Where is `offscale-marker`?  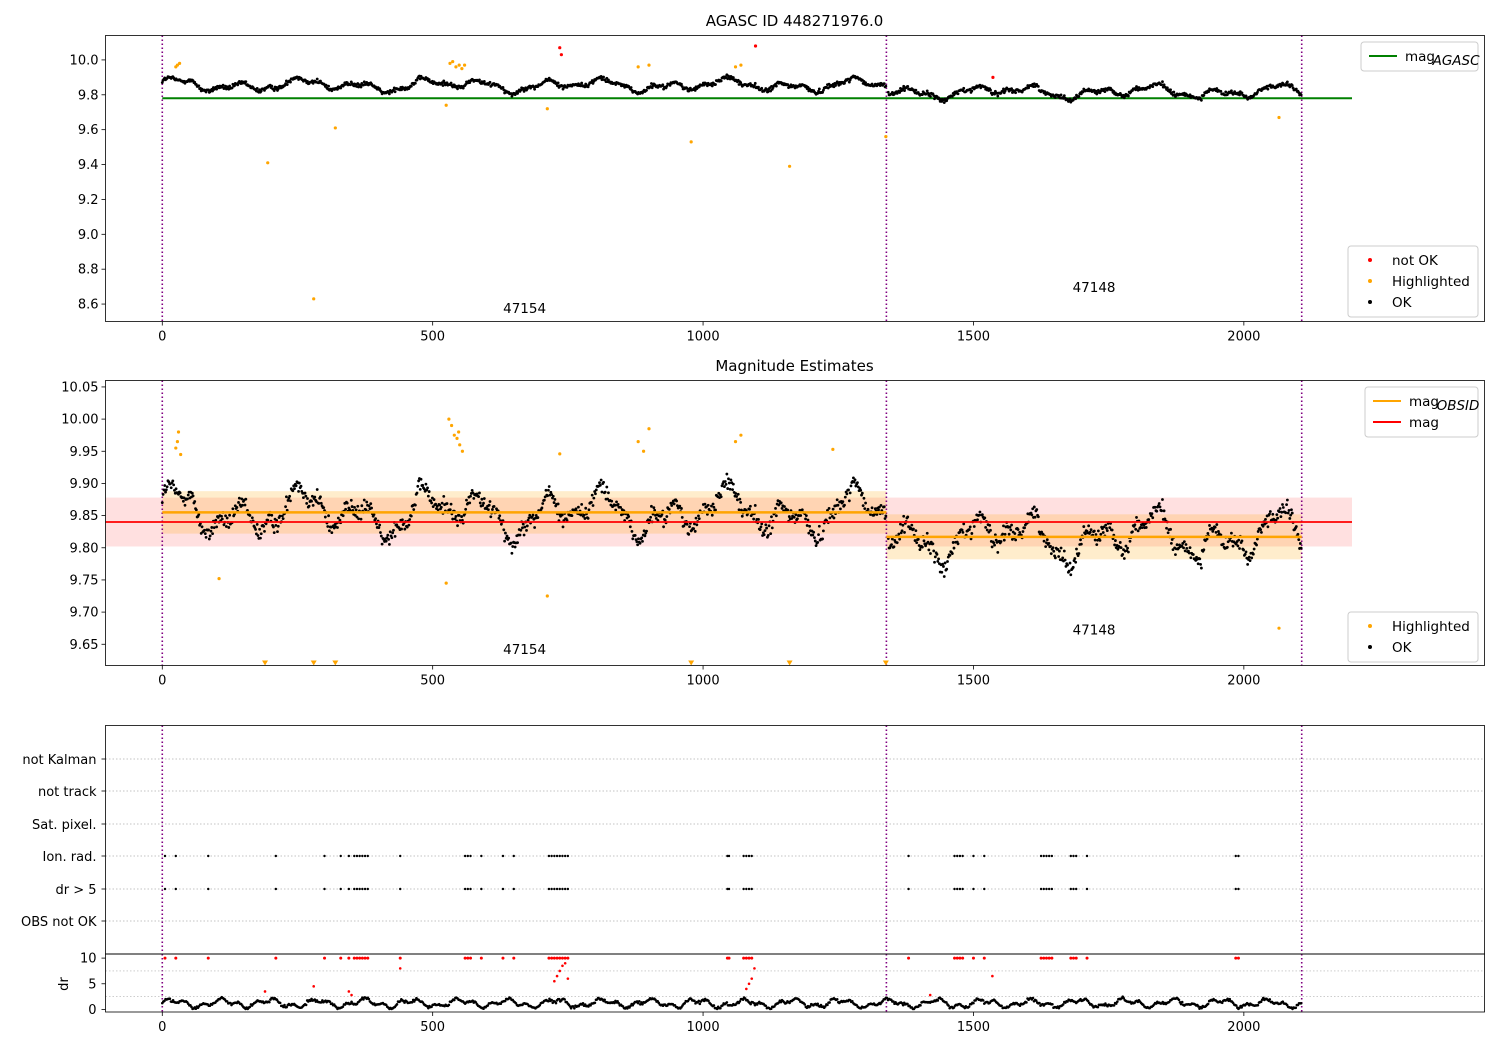
offscale-marker is located at coordinates (265, 663).